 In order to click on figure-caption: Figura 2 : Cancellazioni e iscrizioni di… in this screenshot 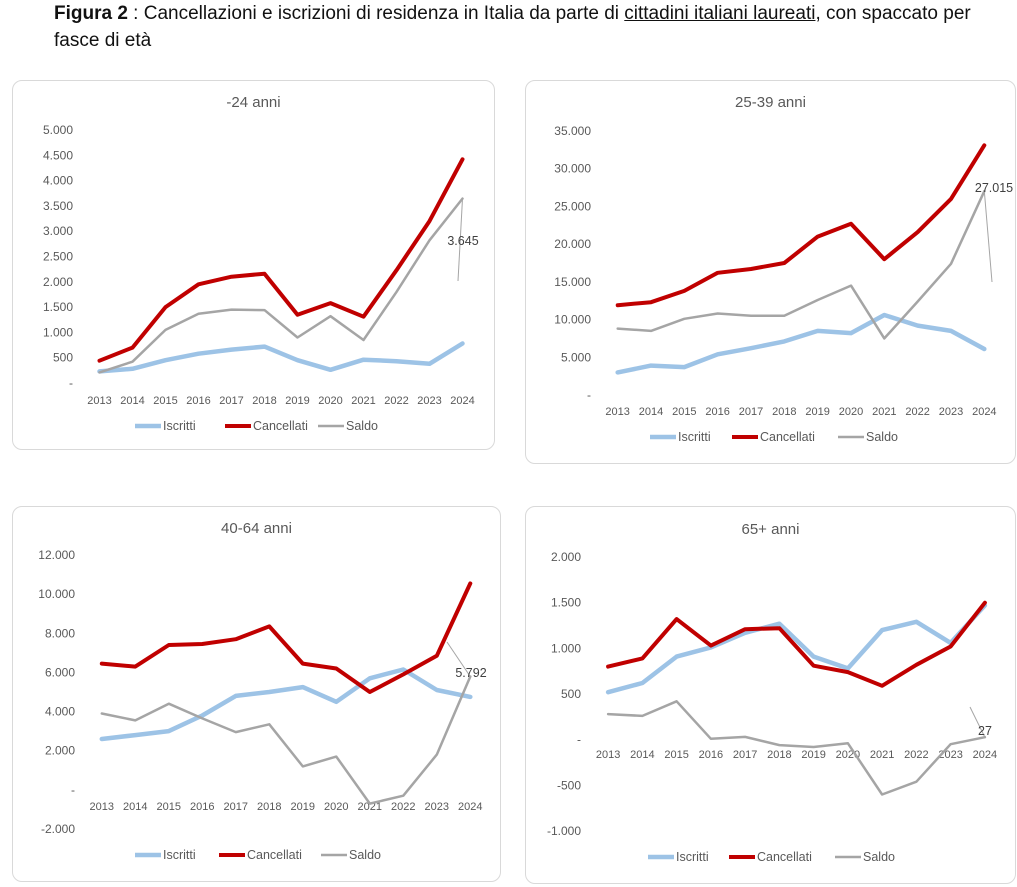, I will do `click(524, 27)`.